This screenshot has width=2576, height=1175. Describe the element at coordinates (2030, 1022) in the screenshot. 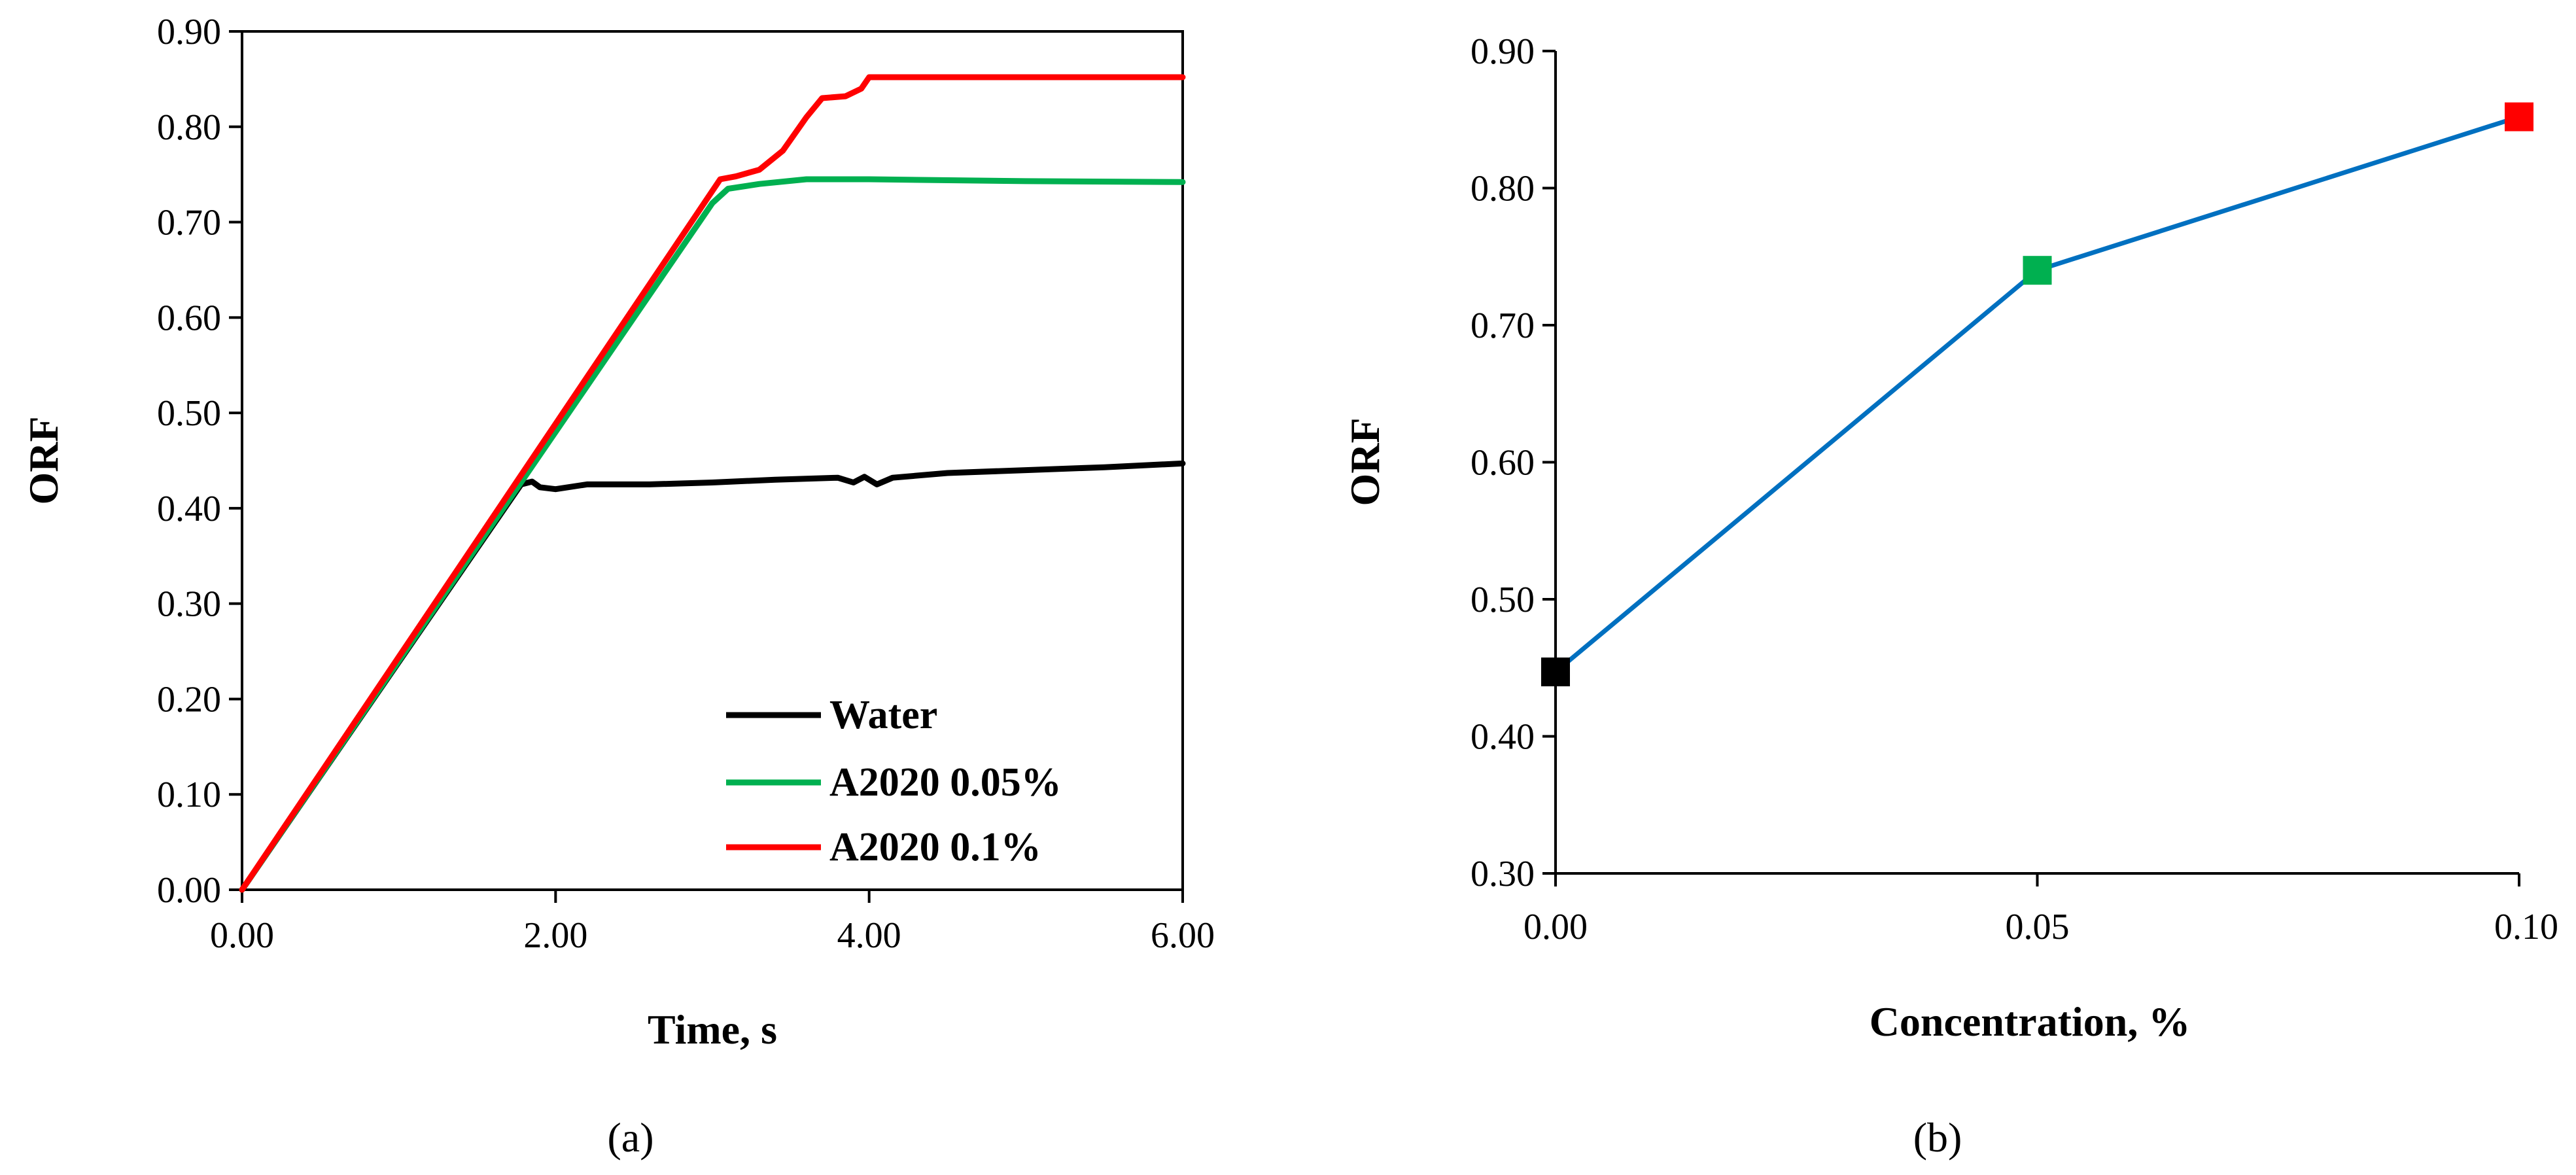

I see `x-axis-title-b: Concentration, %` at that location.